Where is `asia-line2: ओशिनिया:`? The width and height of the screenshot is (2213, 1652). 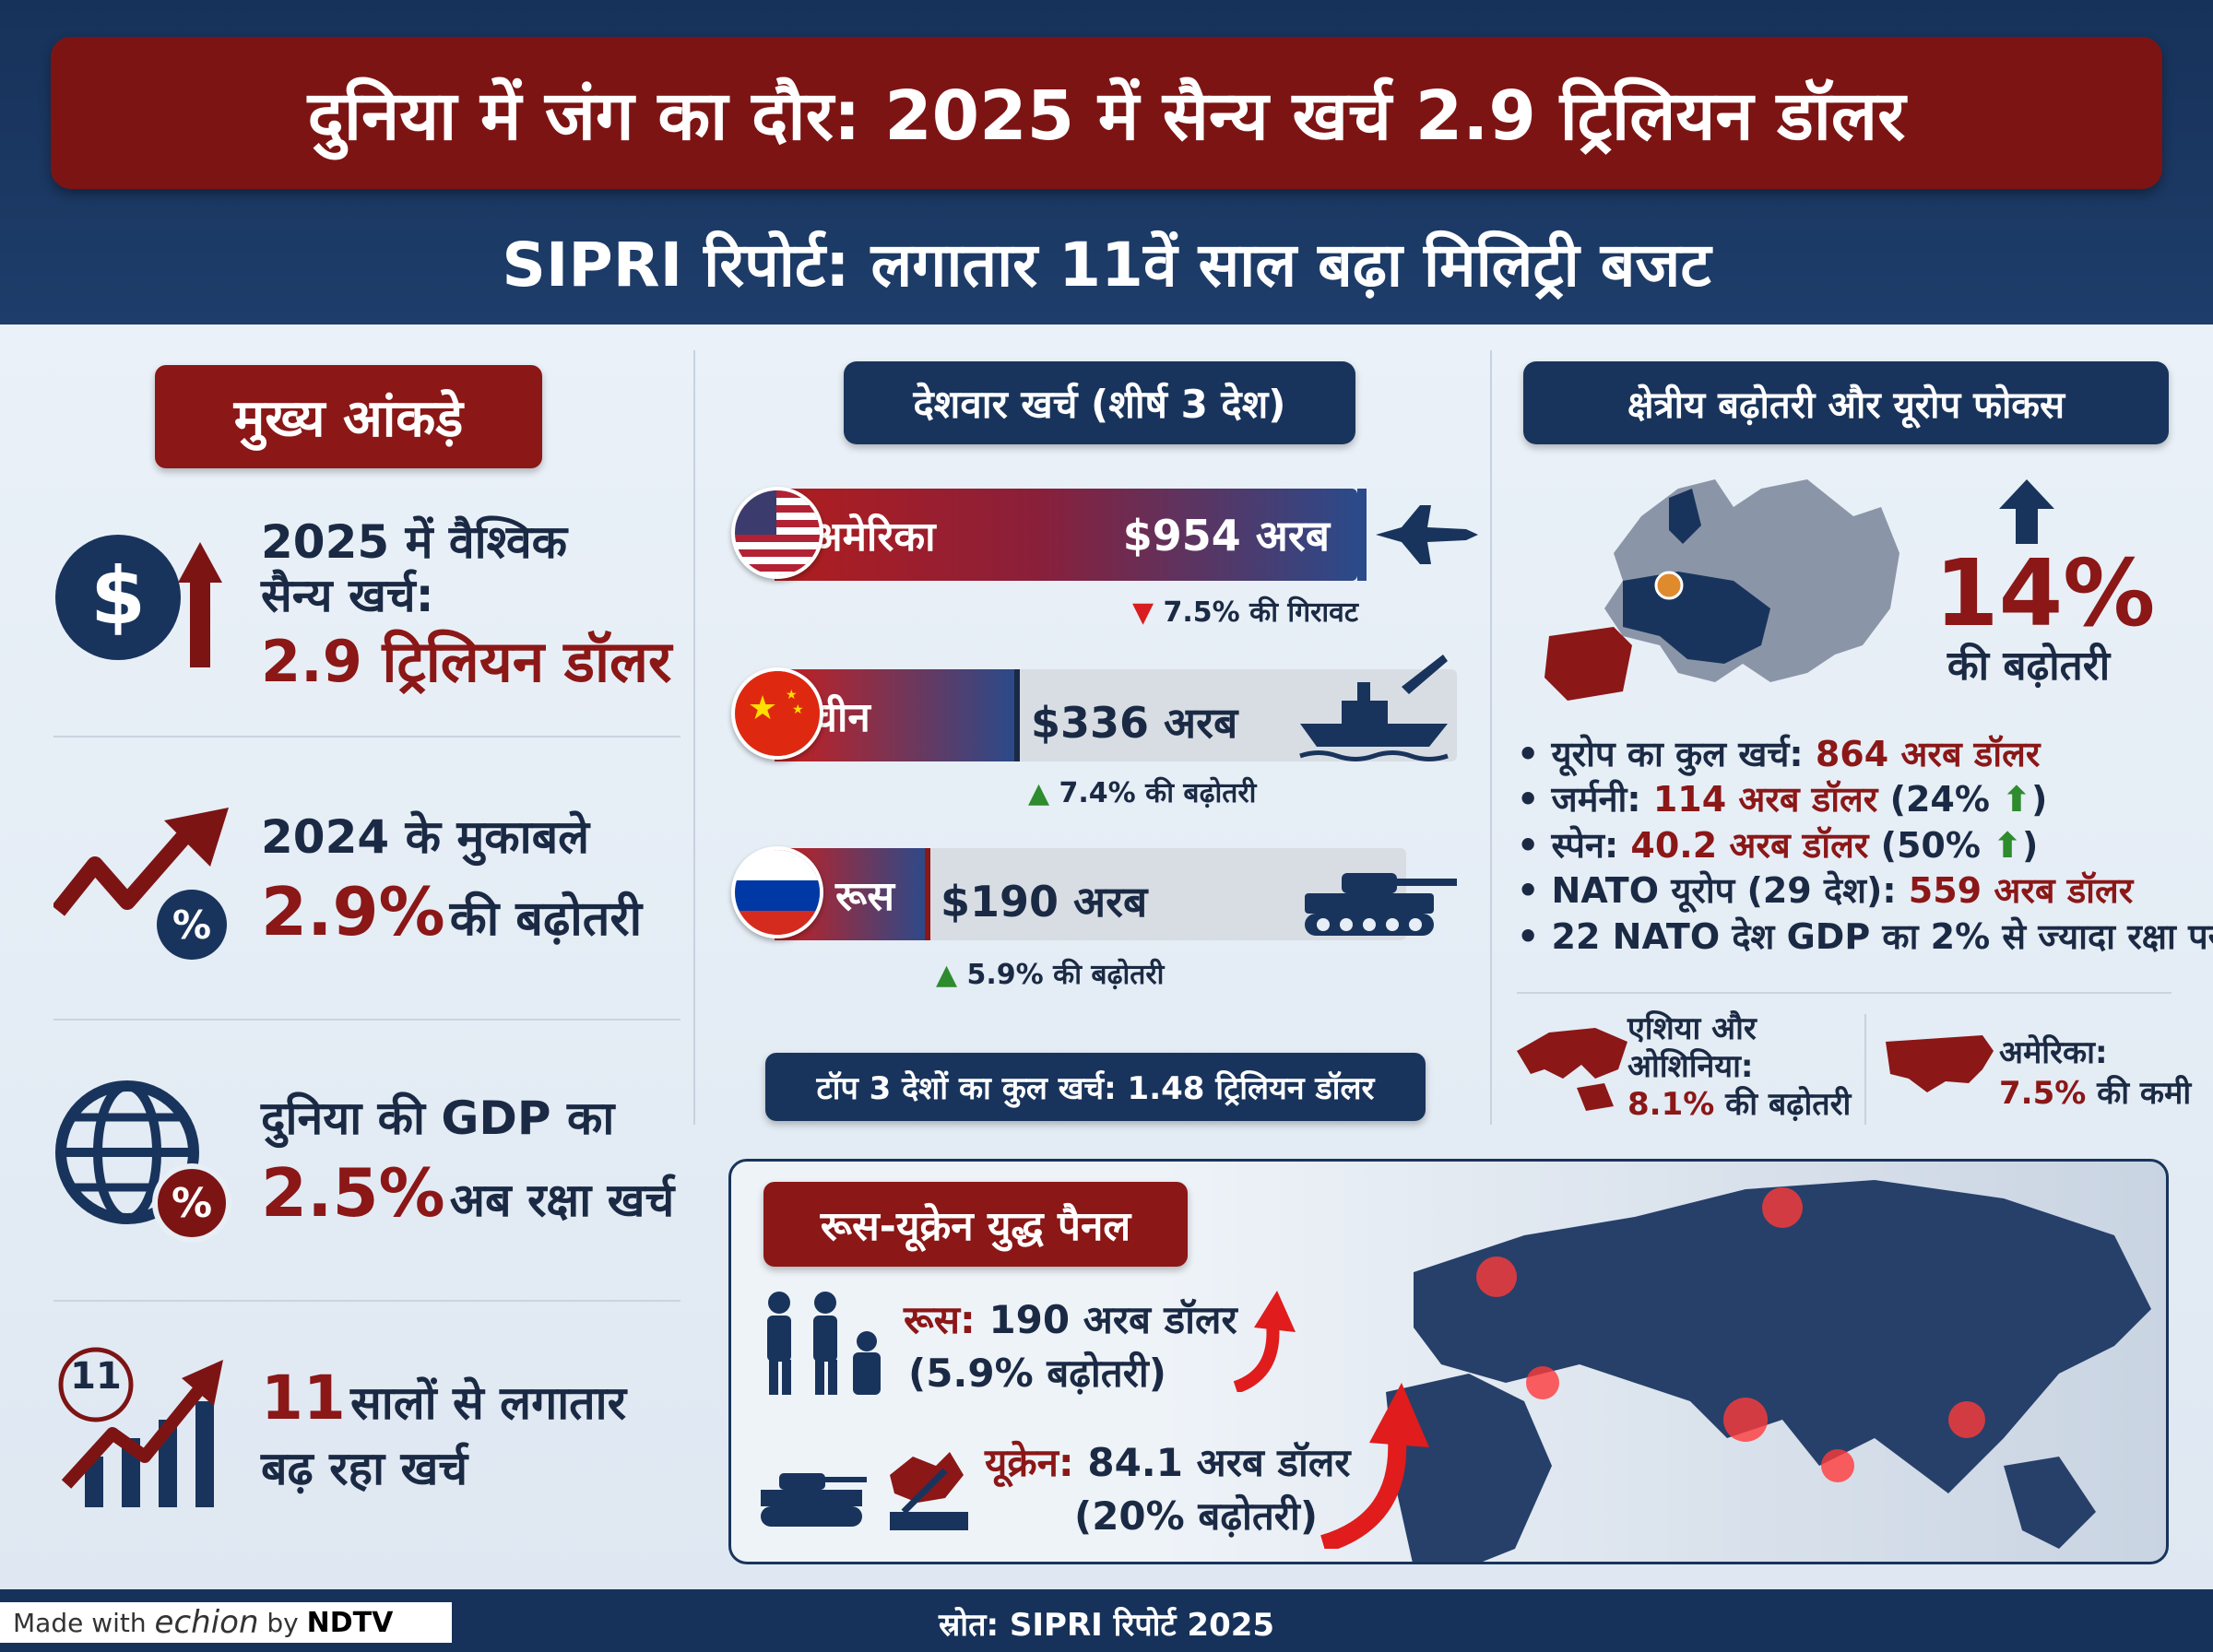
asia-line2: ओशिनिया: is located at coordinates (1690, 1066).